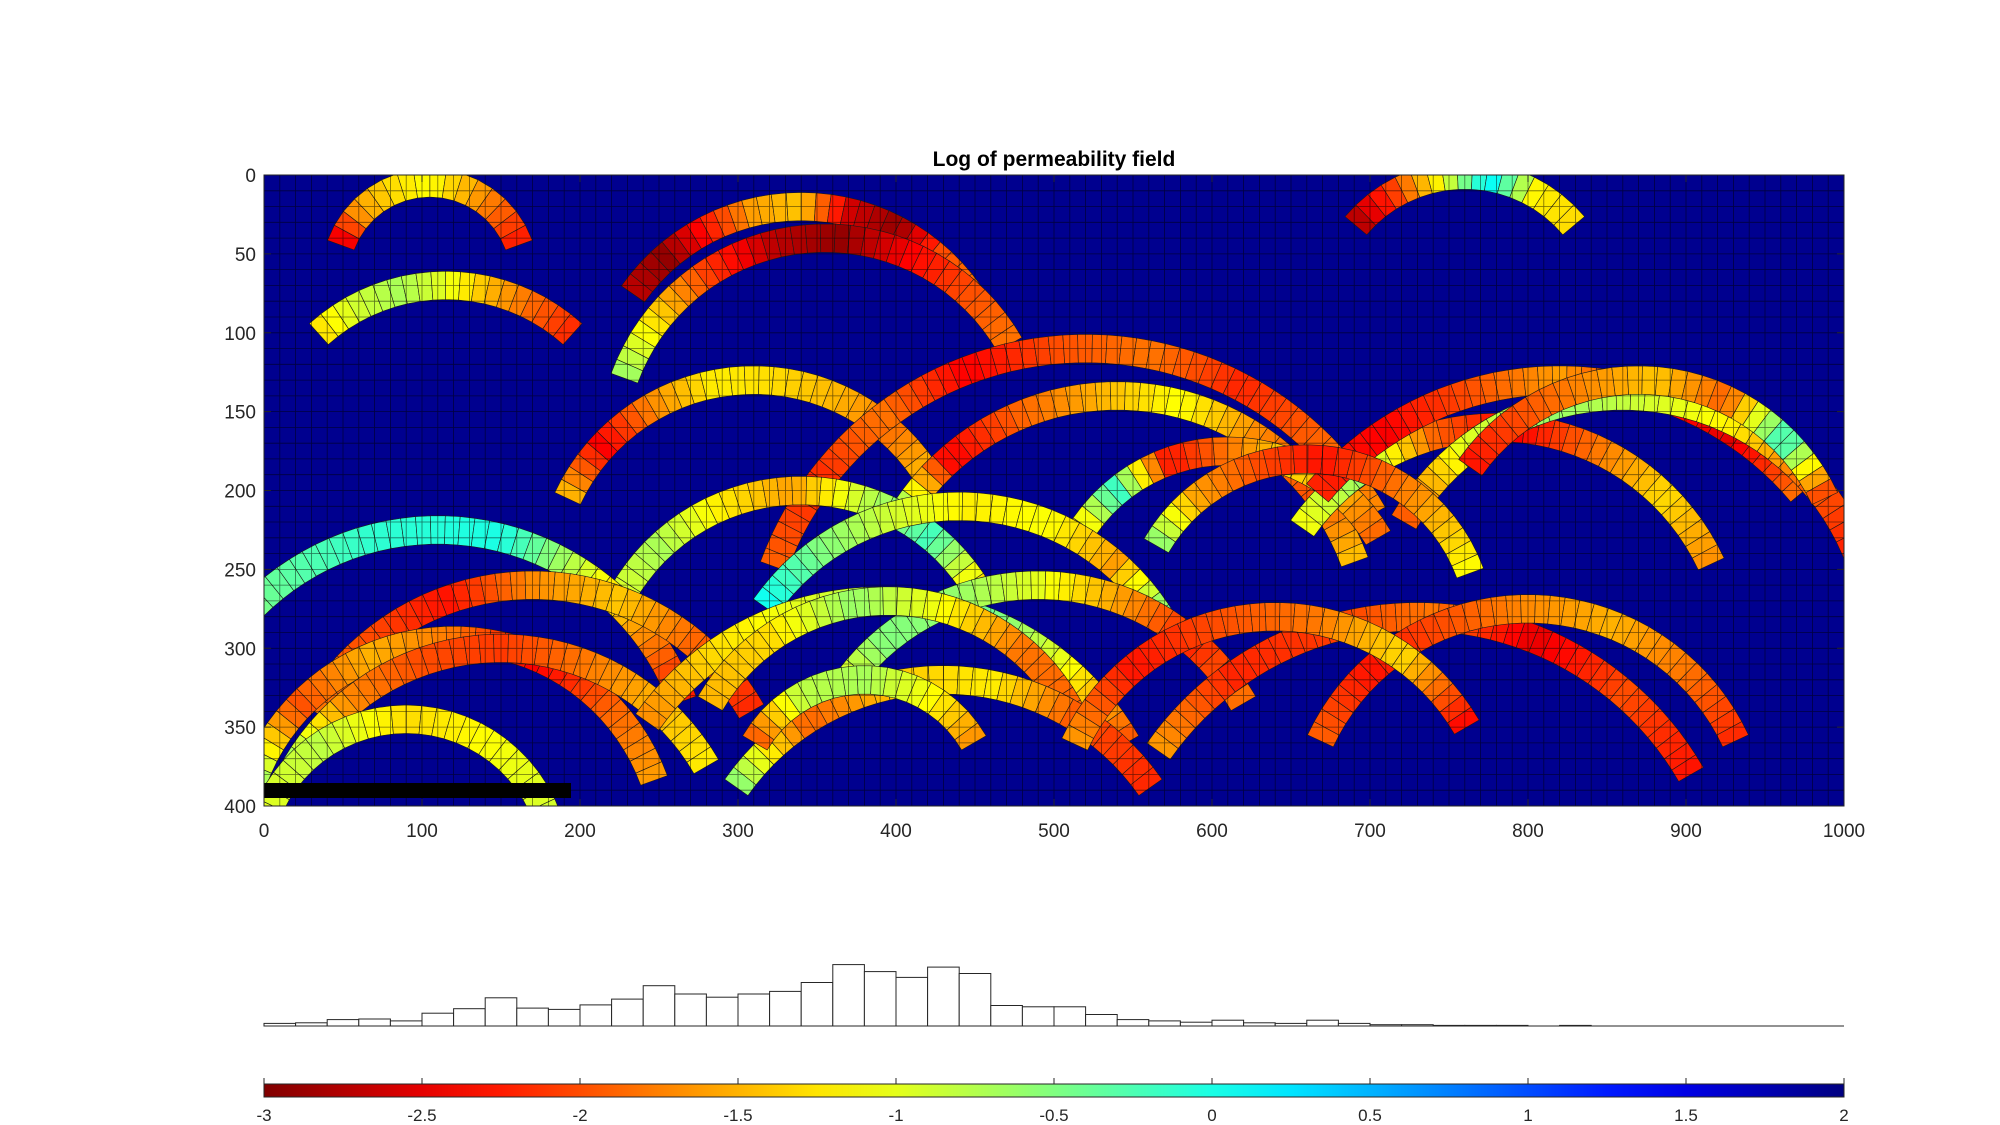  What do you see at coordinates (240, 492) in the screenshot?
I see `y-tick-label: 200` at bounding box center [240, 492].